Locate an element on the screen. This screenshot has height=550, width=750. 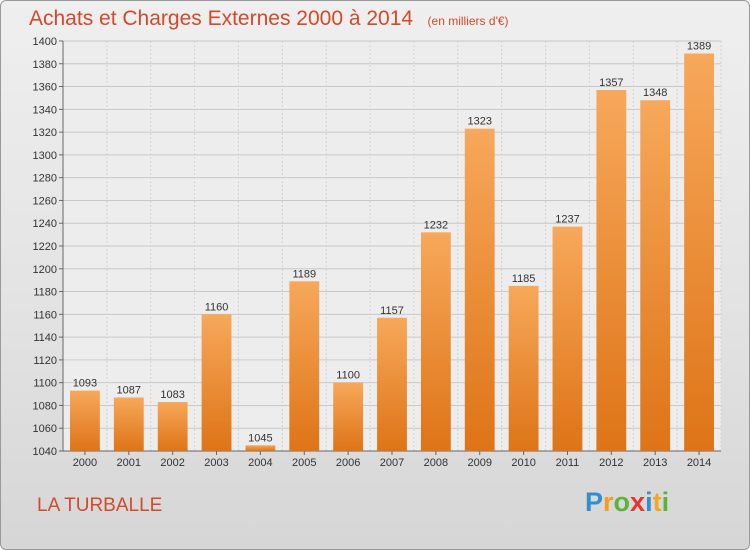
x-tick-label-2000: 2000 is located at coordinates (85, 463).